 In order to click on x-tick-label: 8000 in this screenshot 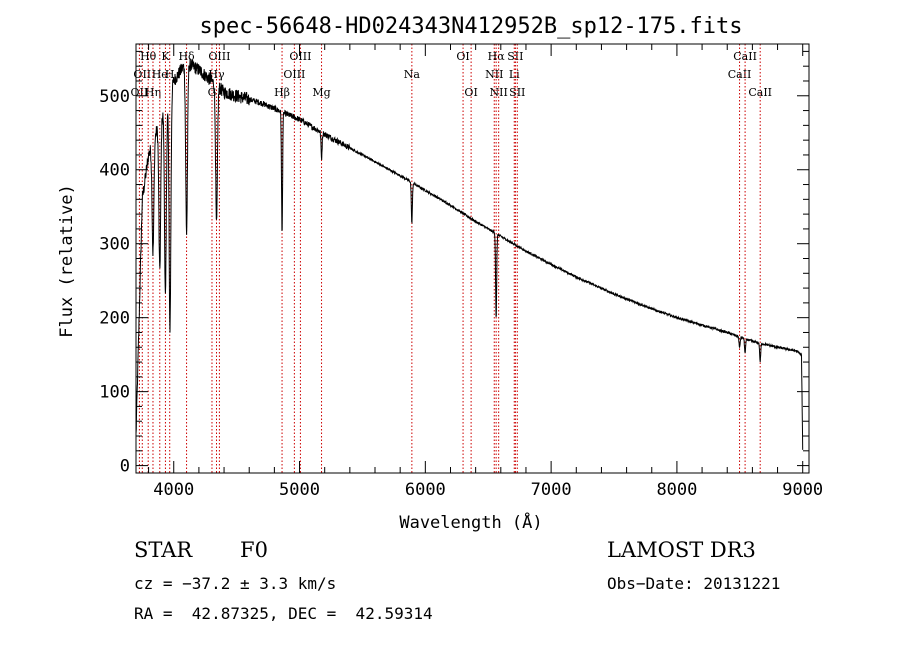, I will do `click(676, 490)`.